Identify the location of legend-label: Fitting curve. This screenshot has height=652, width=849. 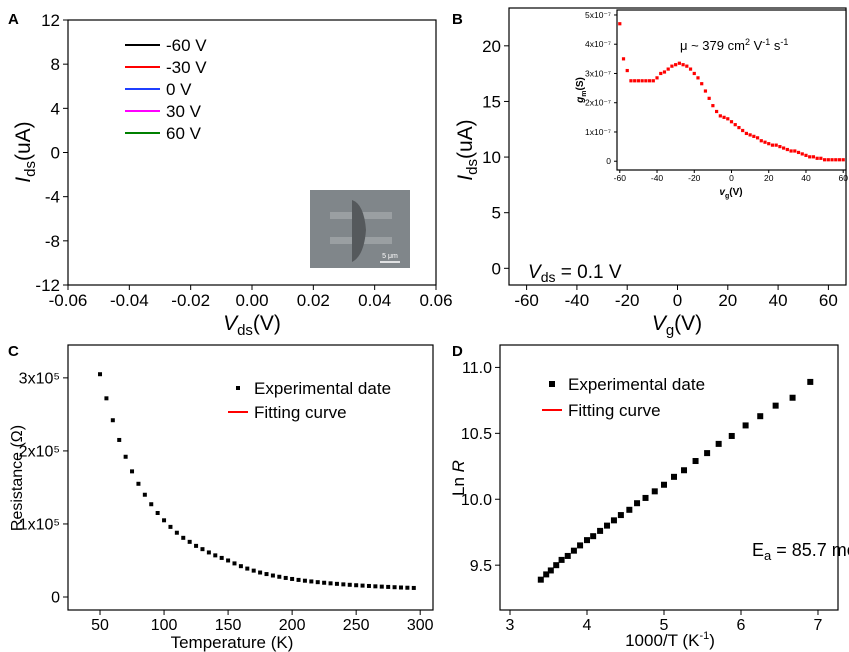
(614, 410).